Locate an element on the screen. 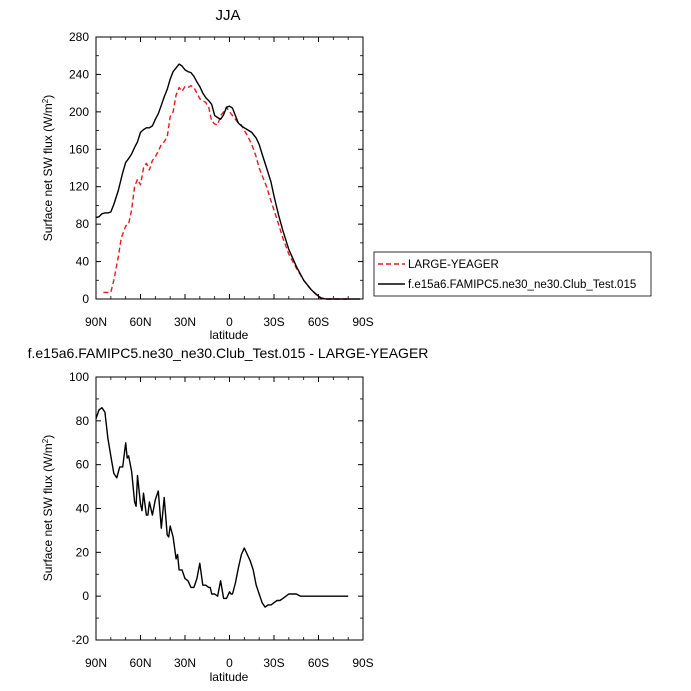 Image resolution: width=691 pixels, height=691 pixels. top-x-tick-label: 90S is located at coordinates (362, 322).